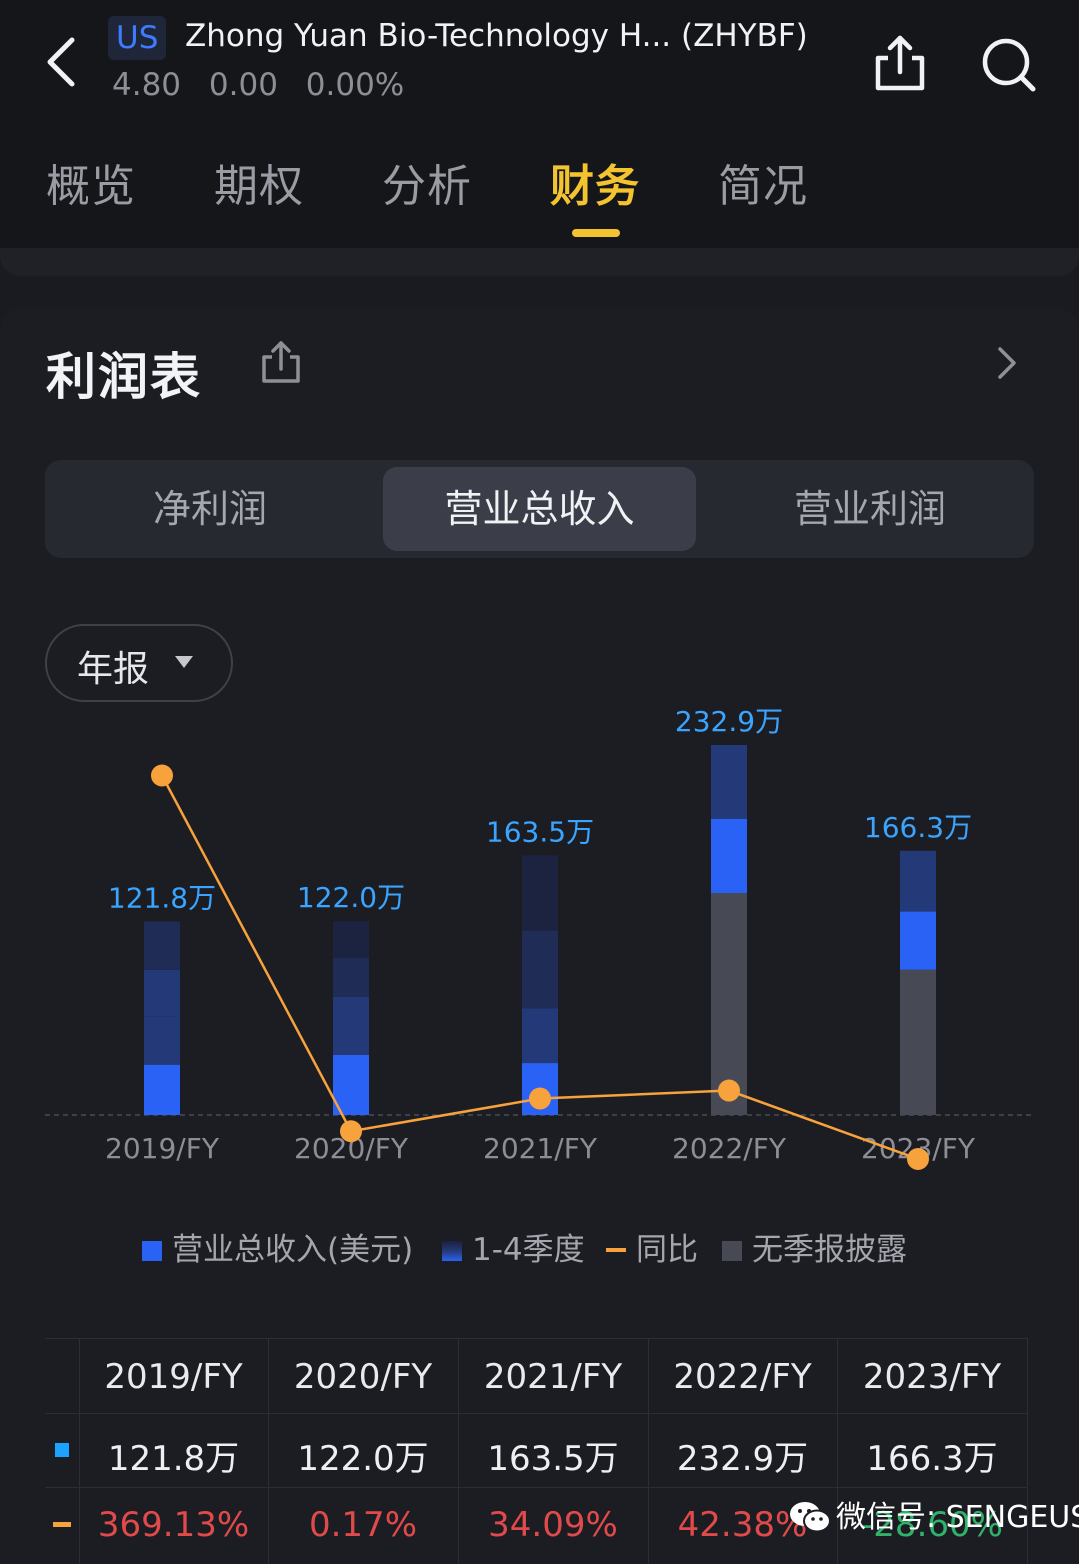 The height and width of the screenshot is (1564, 1079). I want to click on table-header-cell: 2022/FY, so click(742, 1377).